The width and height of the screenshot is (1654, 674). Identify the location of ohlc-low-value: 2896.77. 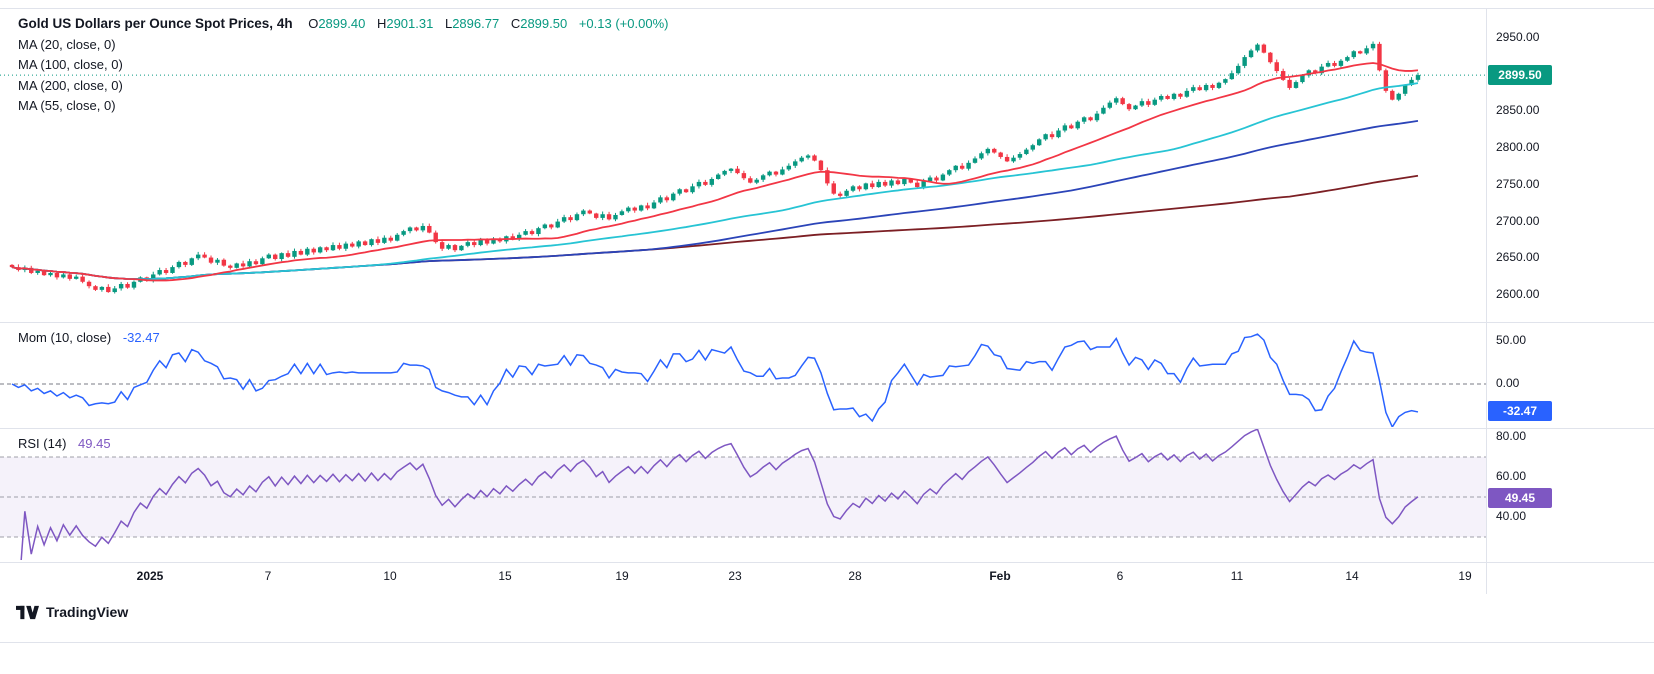
(476, 23).